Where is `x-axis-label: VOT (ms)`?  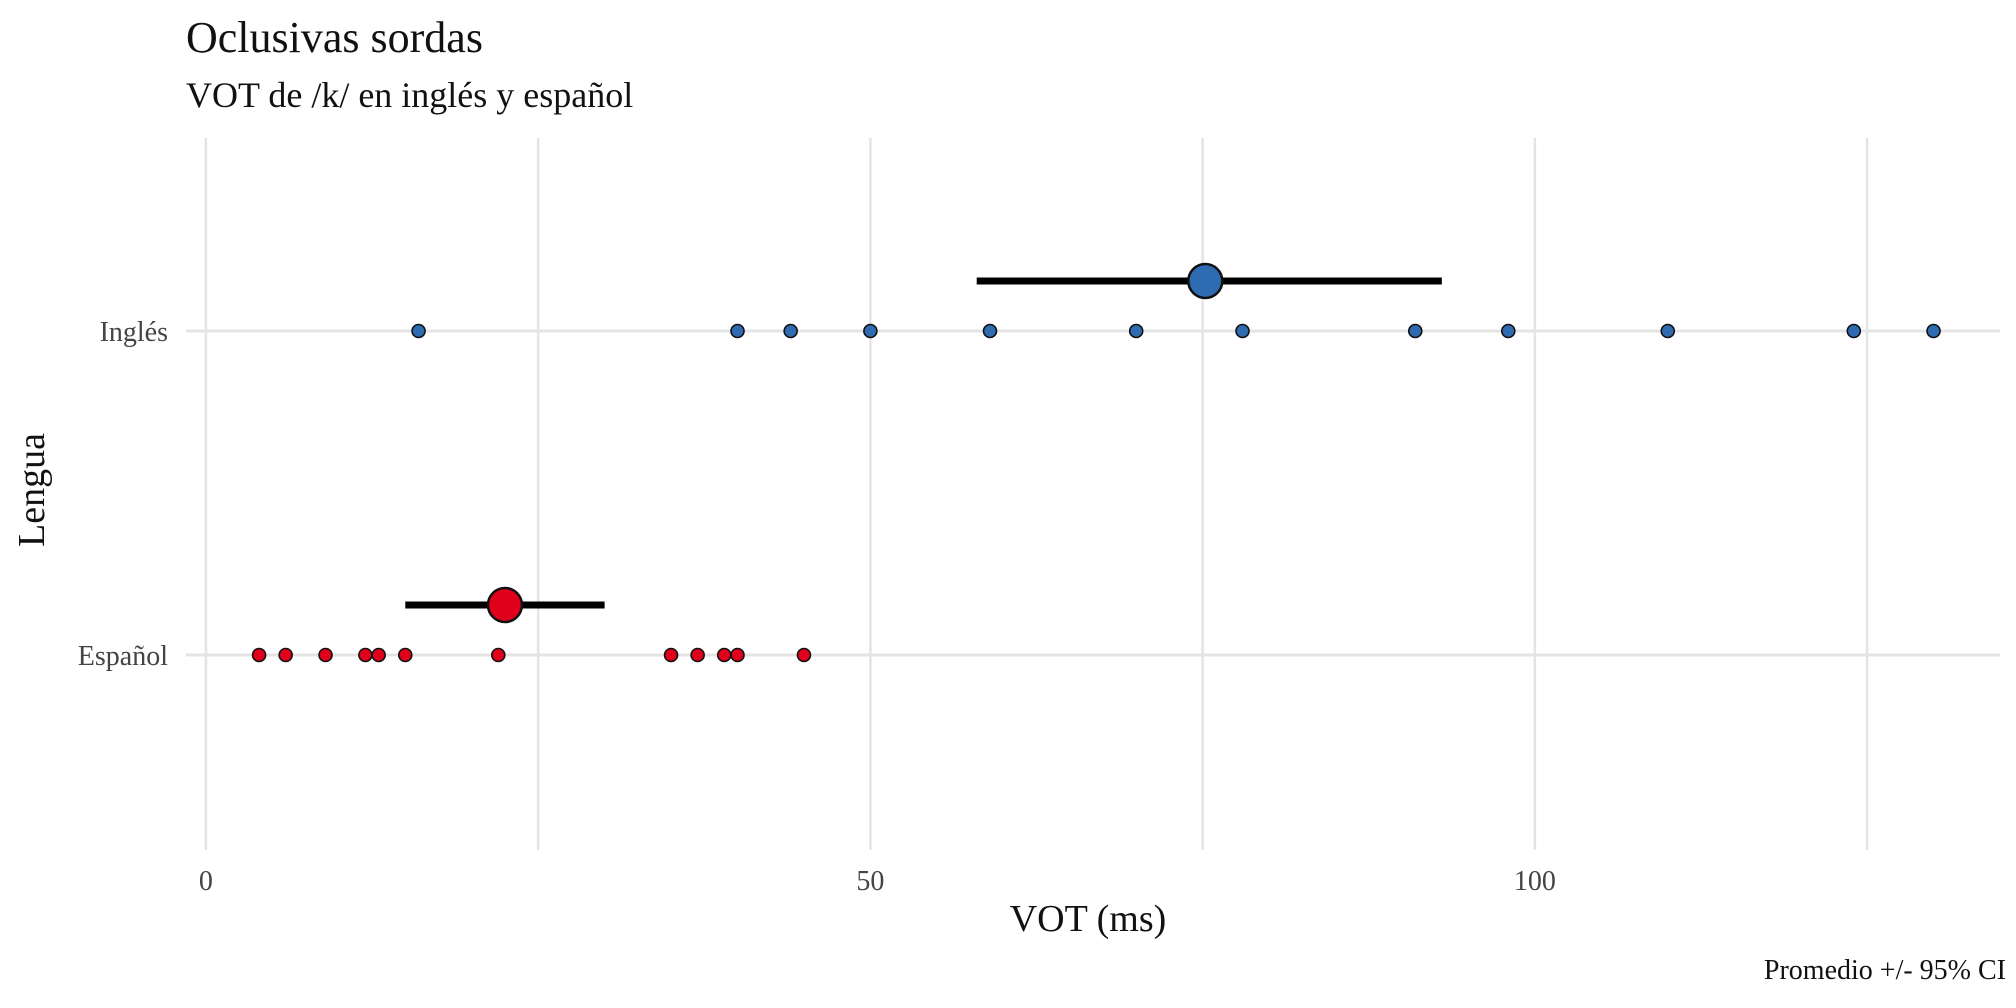 x-axis-label: VOT (ms) is located at coordinates (1088, 919).